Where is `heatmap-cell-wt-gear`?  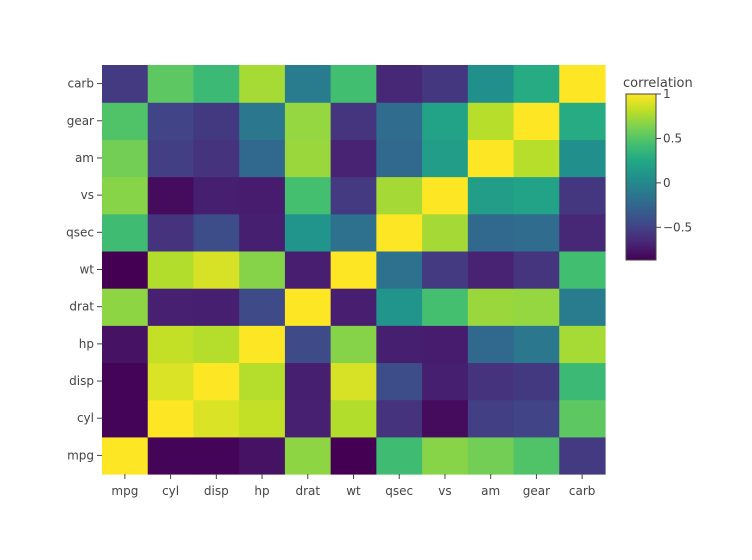 heatmap-cell-wt-gear is located at coordinates (536, 269).